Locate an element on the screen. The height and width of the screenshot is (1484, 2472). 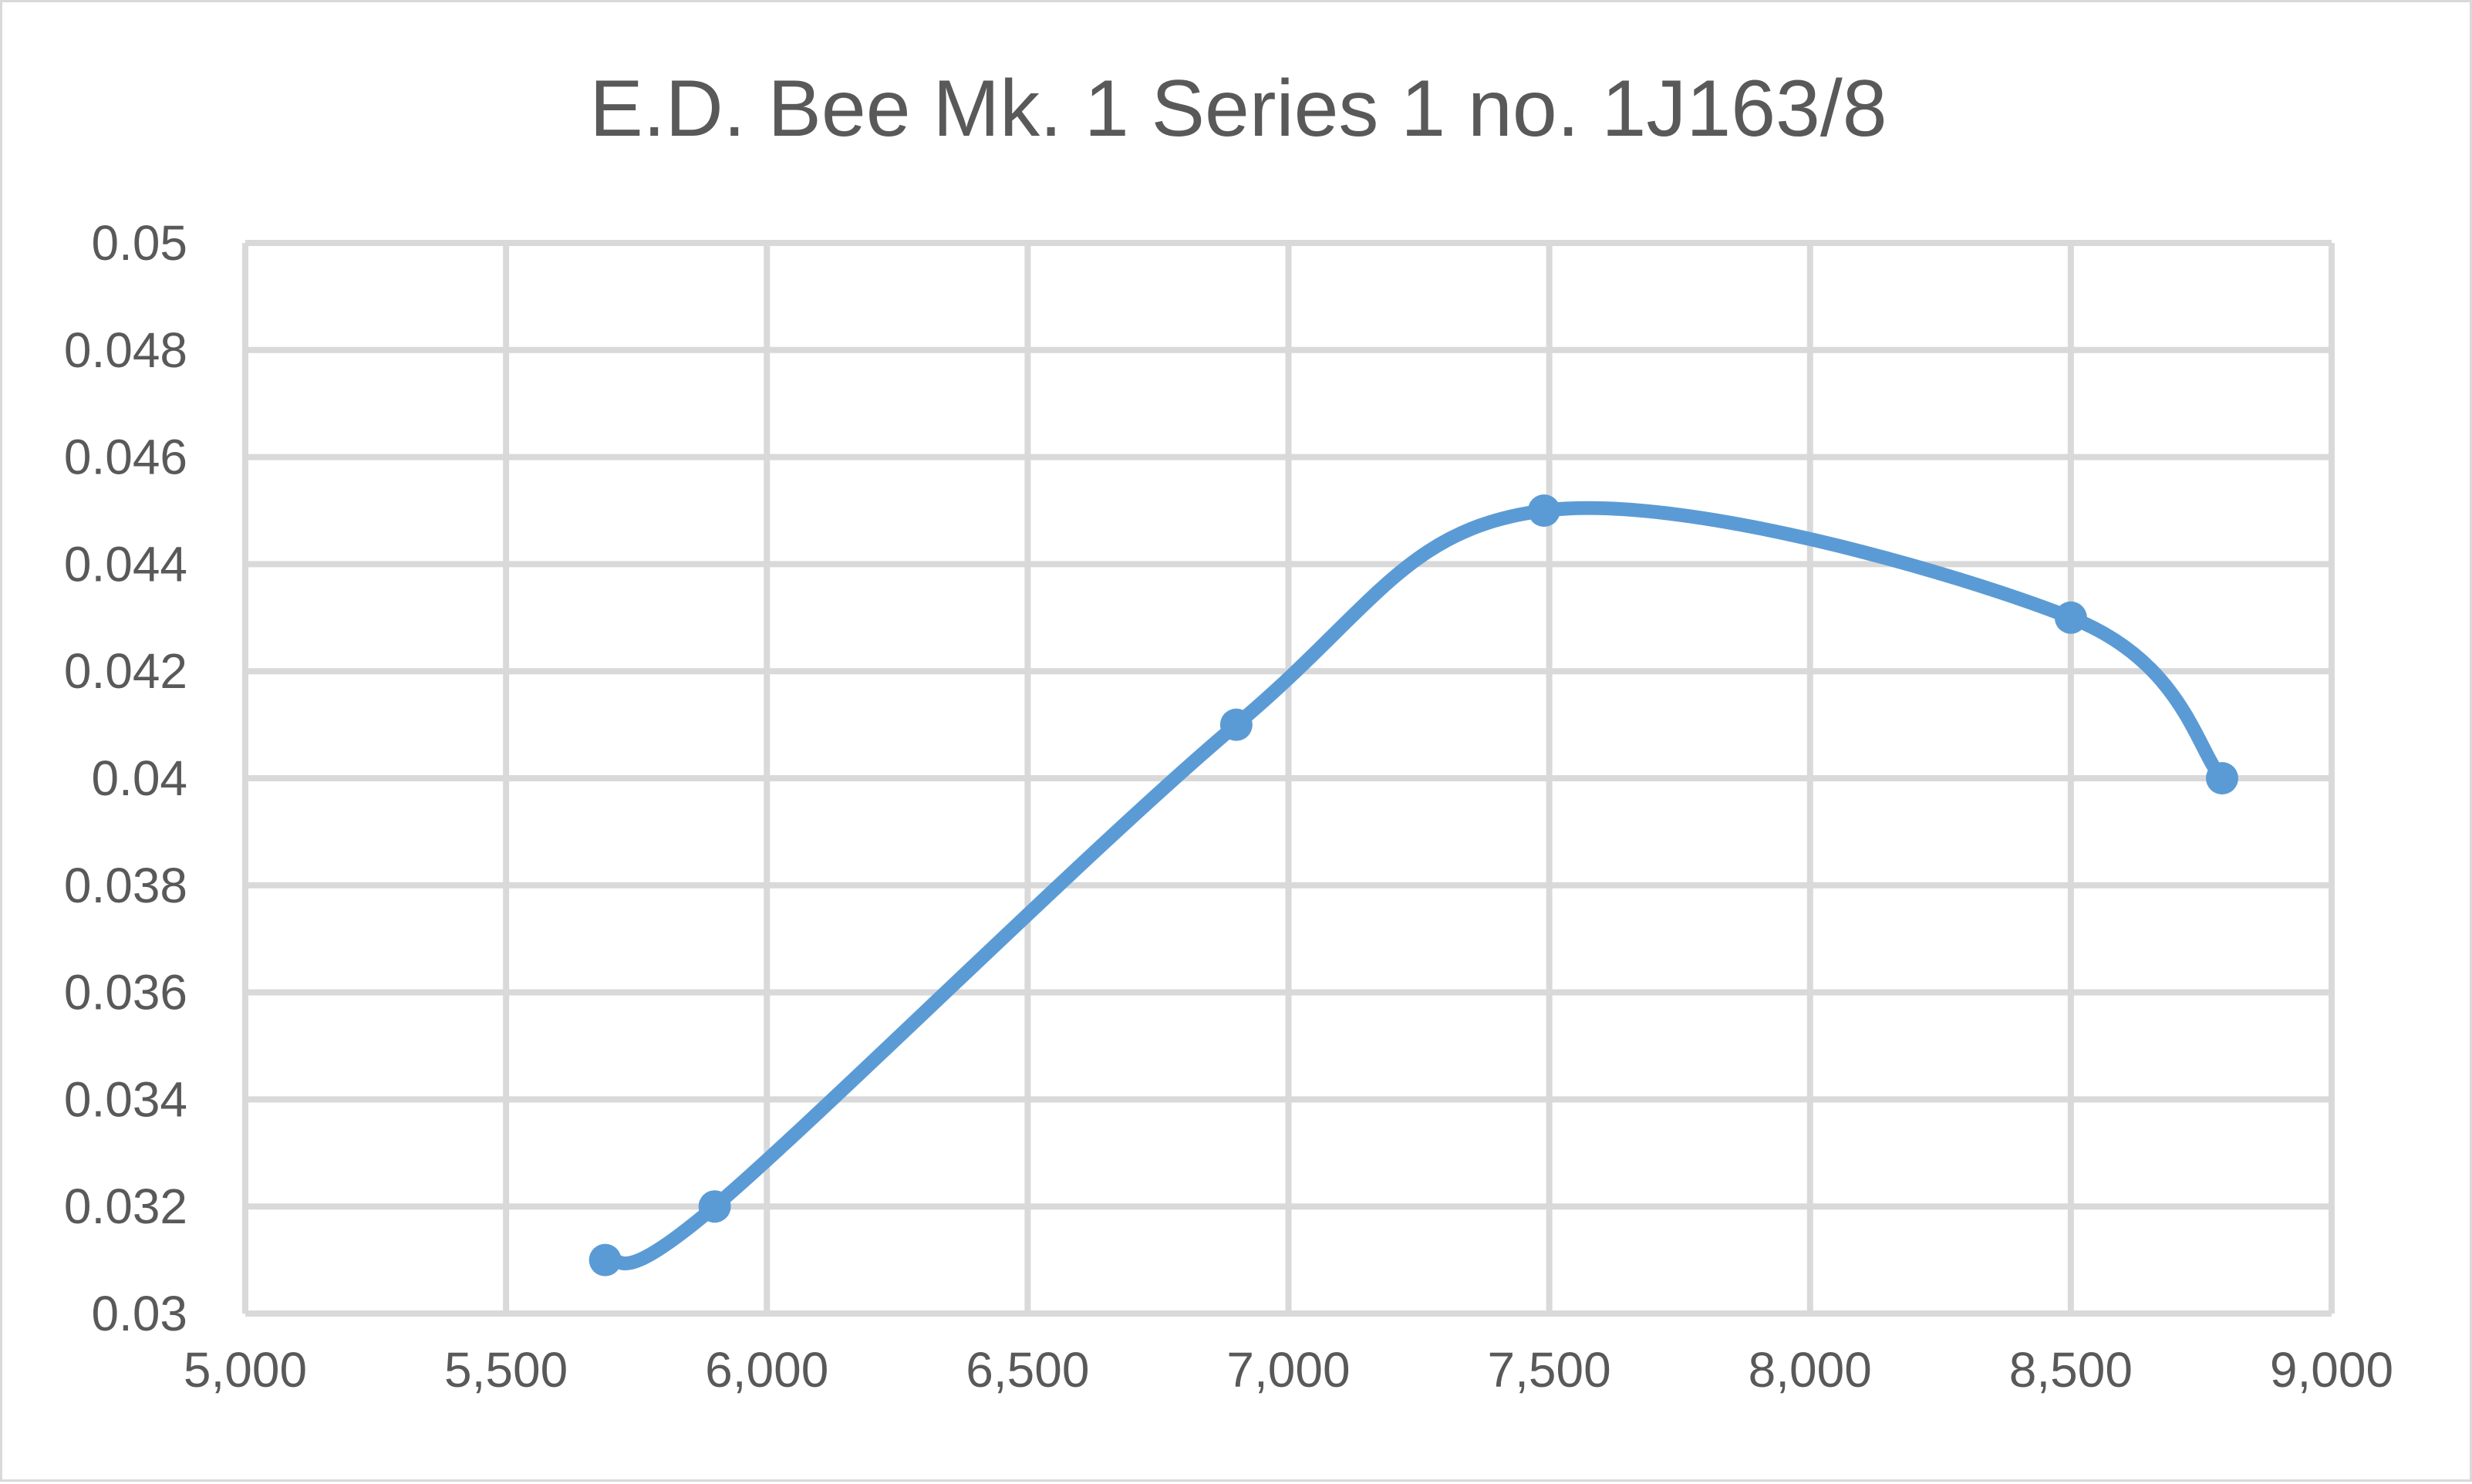
x-tick-label: 6,000 is located at coordinates (767, 1370).